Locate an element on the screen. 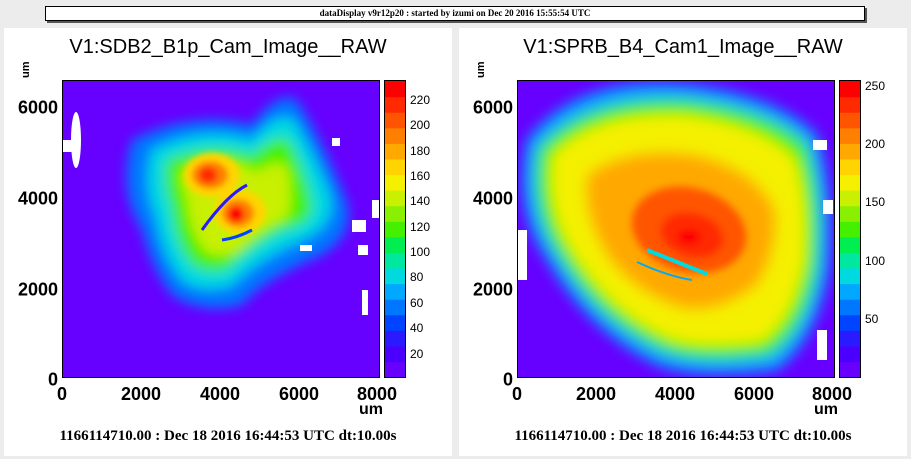 The height and width of the screenshot is (459, 911). color-tick-label: 220 is located at coordinates (420, 100).